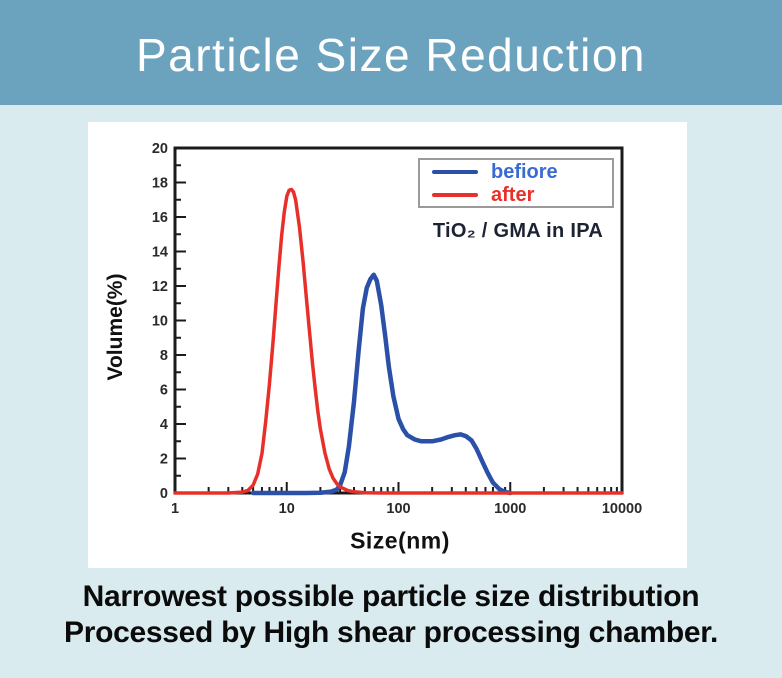  Describe the element at coordinates (160, 184) in the screenshot. I see `svg-text: 18` at that location.